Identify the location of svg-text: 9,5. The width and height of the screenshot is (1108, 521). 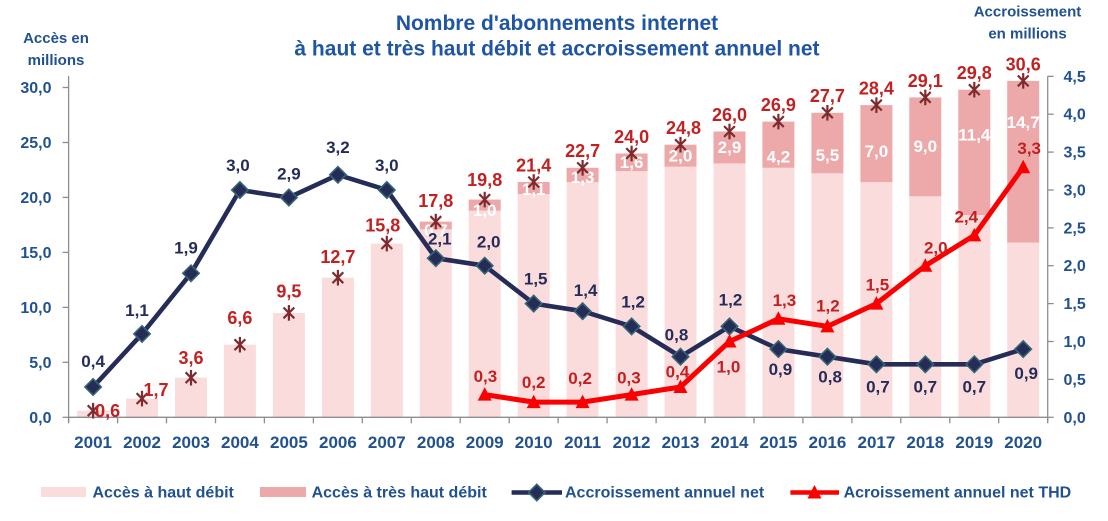
(288, 291).